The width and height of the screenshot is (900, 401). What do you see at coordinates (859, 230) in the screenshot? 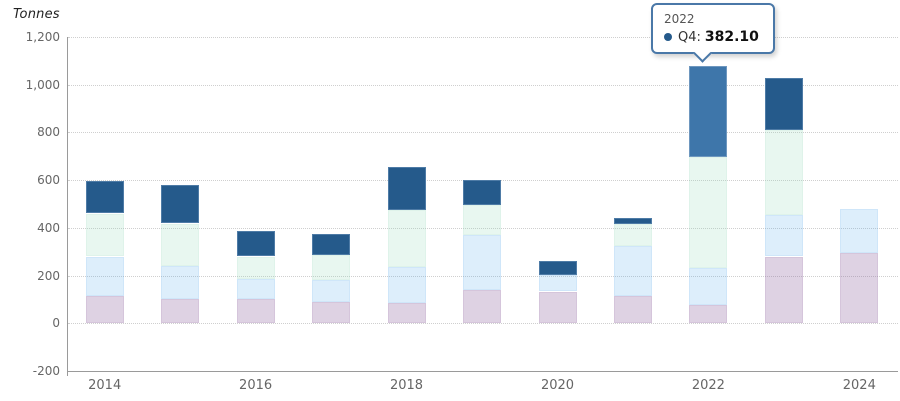
I see `bar-2024-q2` at bounding box center [859, 230].